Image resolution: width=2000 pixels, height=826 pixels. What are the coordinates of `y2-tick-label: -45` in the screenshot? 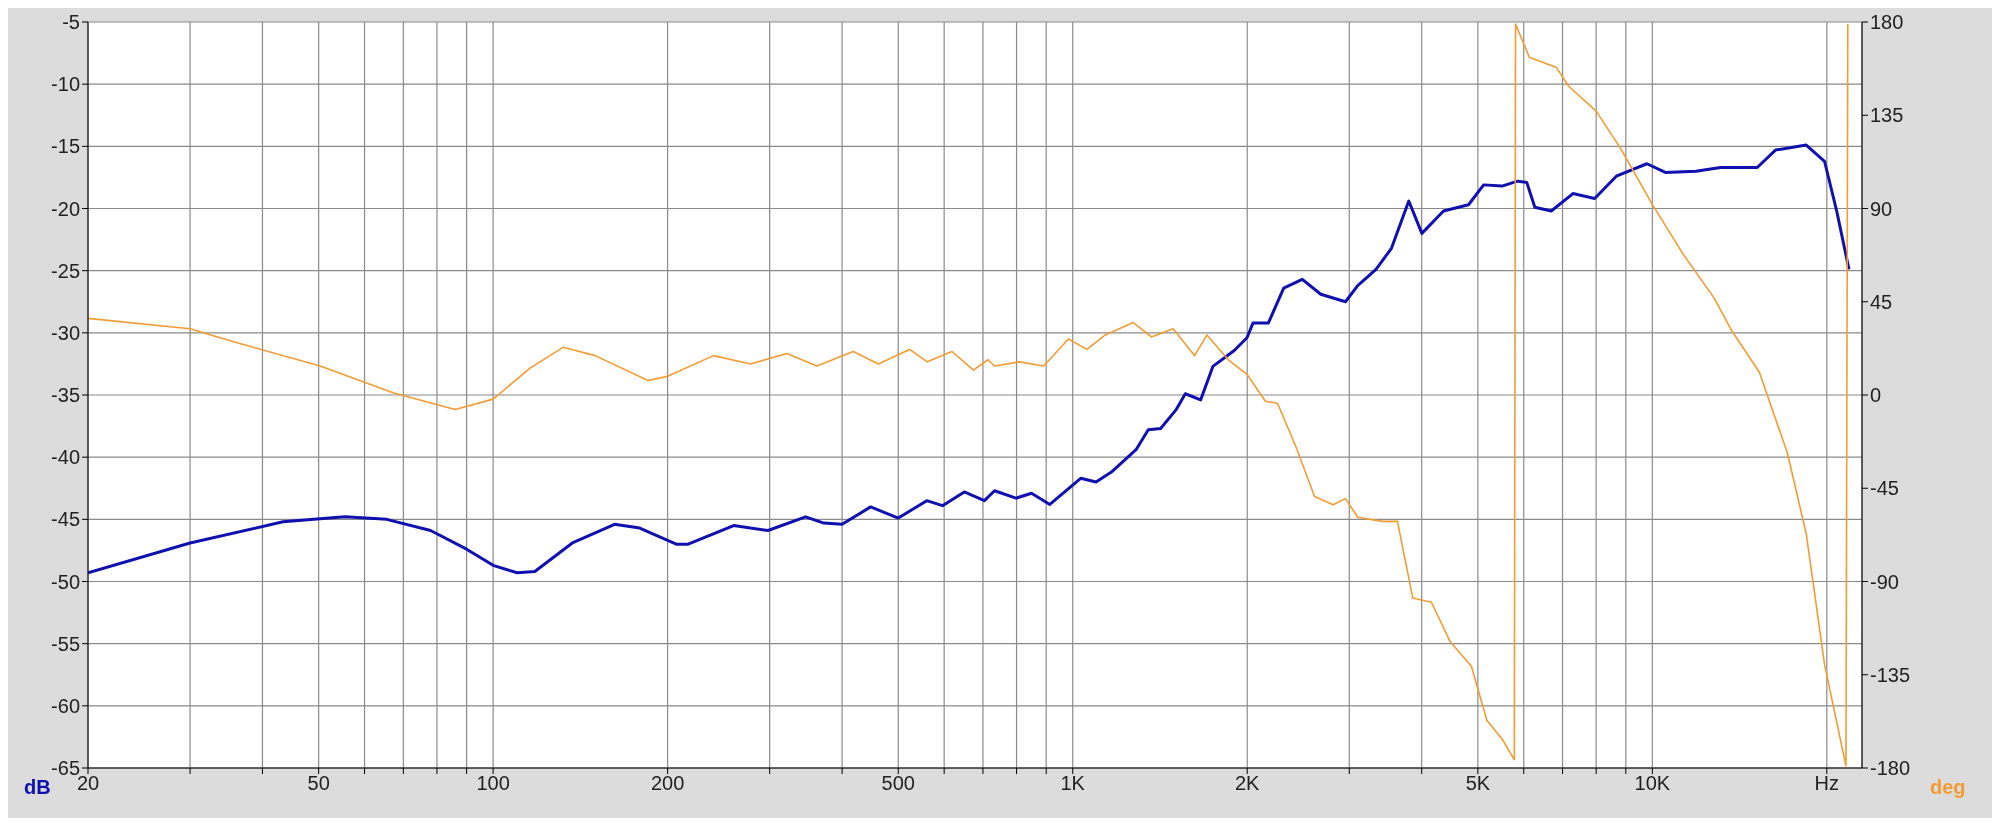 It's located at (1884, 488).